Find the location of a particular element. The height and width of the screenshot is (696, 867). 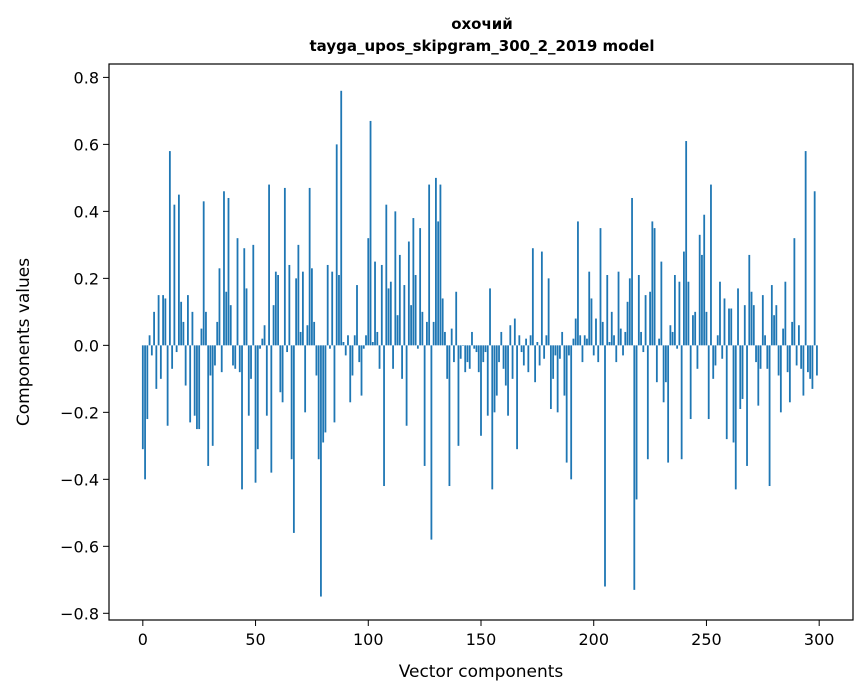

x-tick-label: 250 is located at coordinates (706, 639).